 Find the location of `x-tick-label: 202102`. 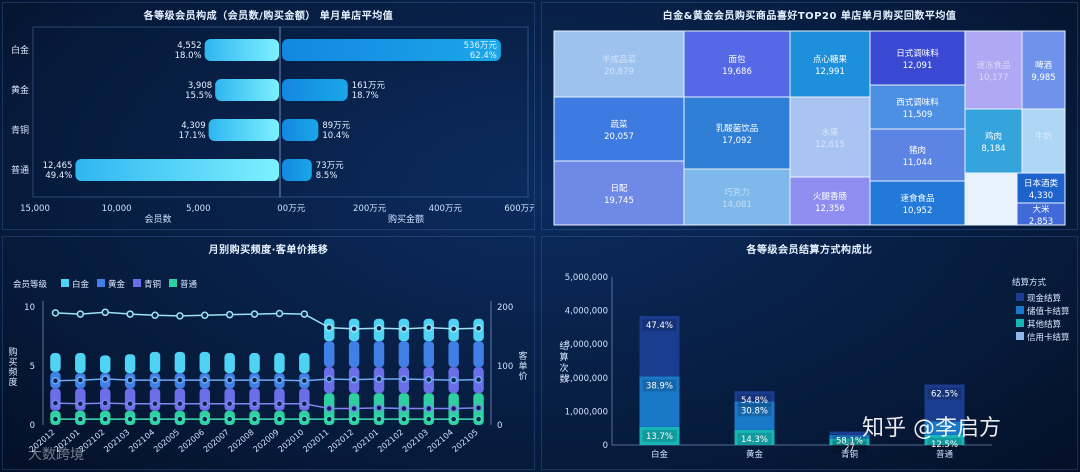

x-tick-label: 202102 is located at coordinates (390, 441).